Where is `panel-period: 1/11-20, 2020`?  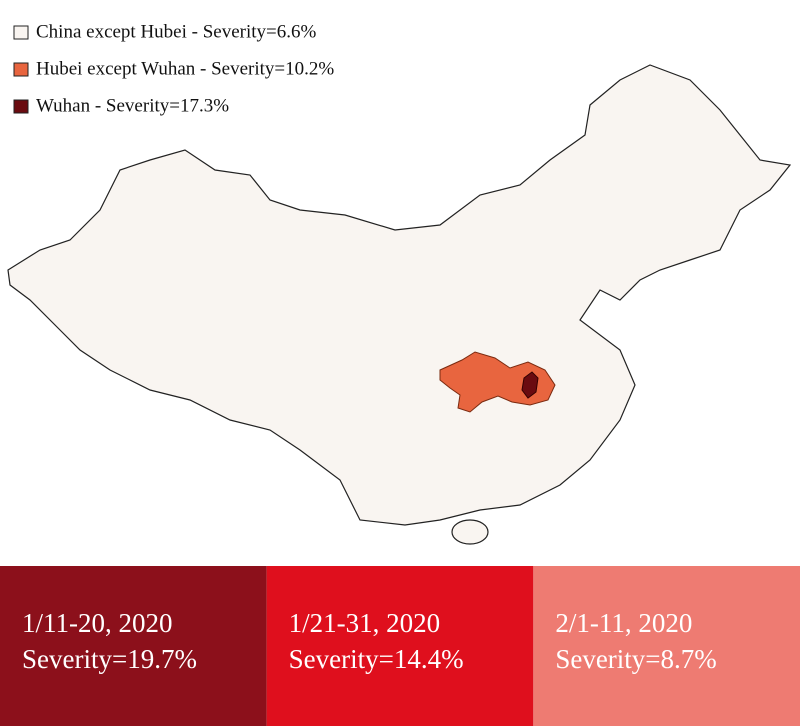
panel-period: 1/11-20, 2020 is located at coordinates (97, 623).